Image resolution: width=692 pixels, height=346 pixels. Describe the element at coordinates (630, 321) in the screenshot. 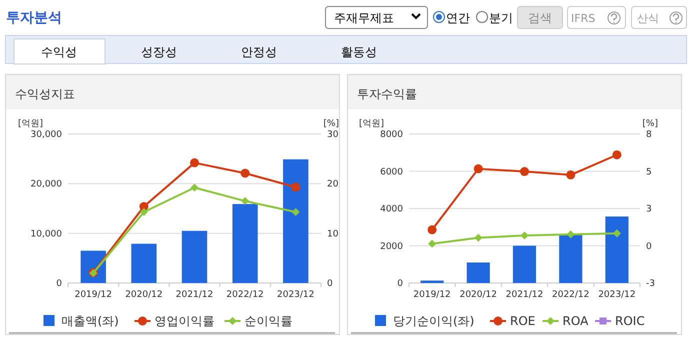

I see `legend-label: ROIC` at that location.